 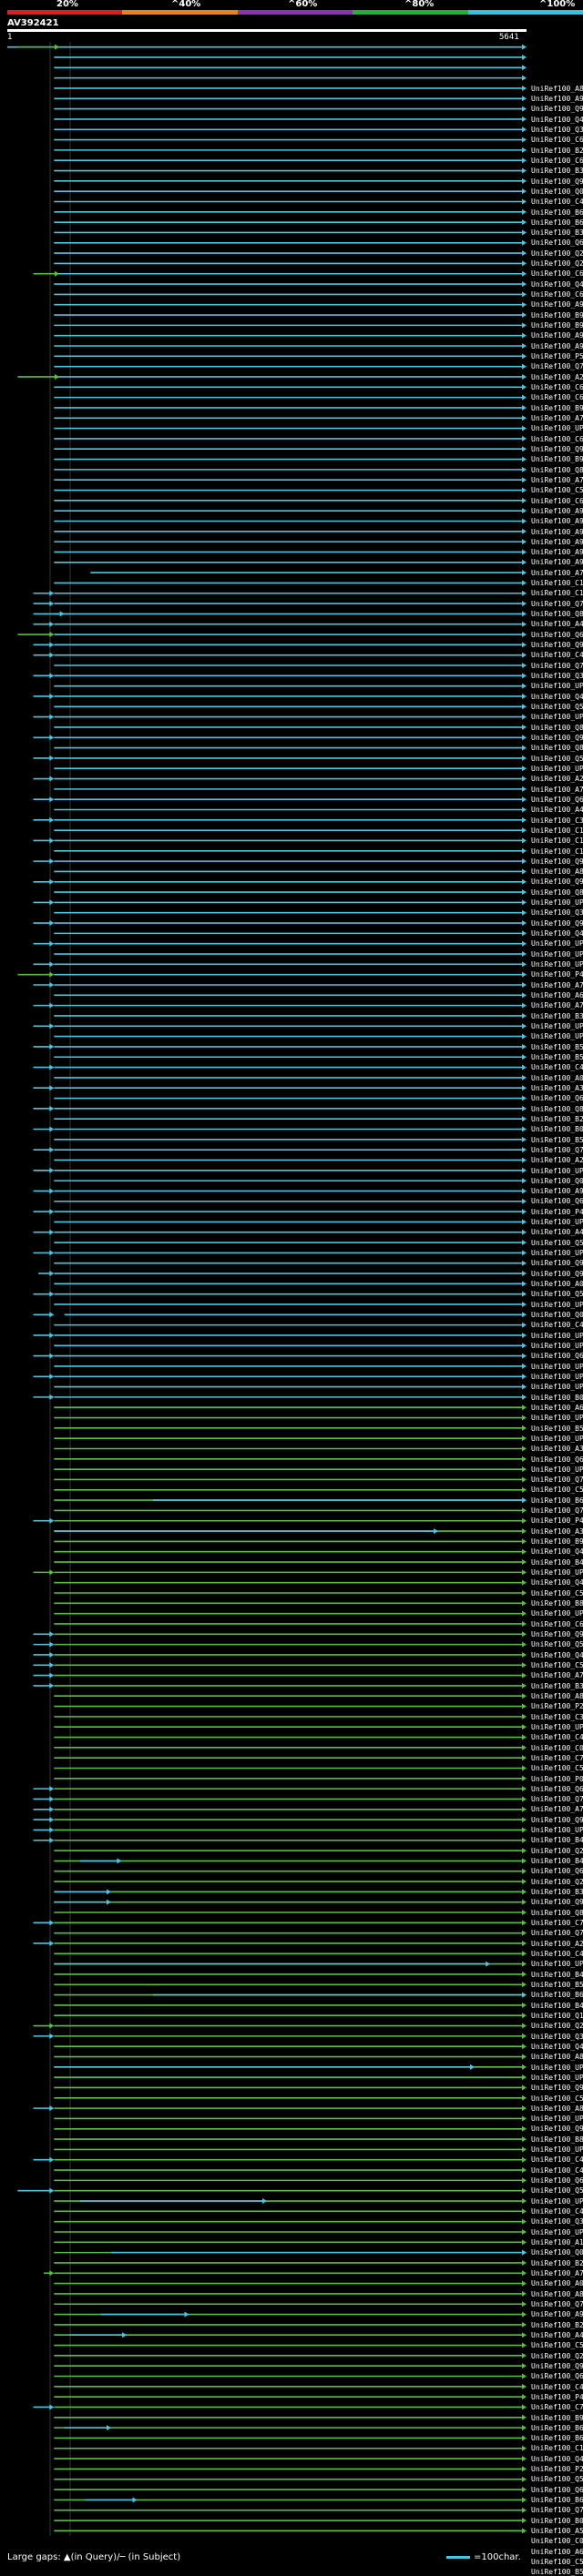 What do you see at coordinates (557, 790) in the screenshot?
I see `hit-label: UniRef100_A7SSC3` at bounding box center [557, 790].